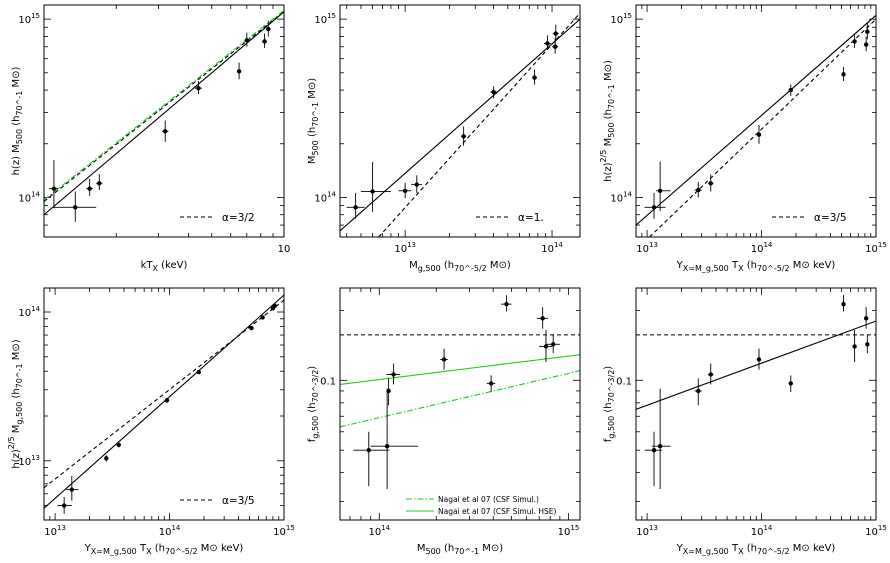  I want to click on x-axis-label: kTX​ (keV), so click(164, 266).